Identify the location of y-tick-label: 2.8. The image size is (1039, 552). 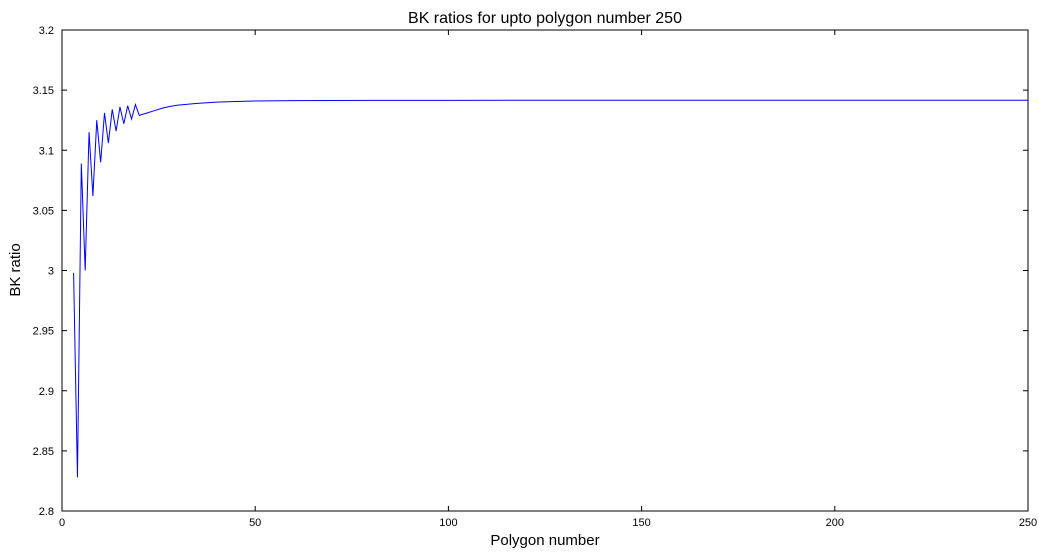
(46, 512).